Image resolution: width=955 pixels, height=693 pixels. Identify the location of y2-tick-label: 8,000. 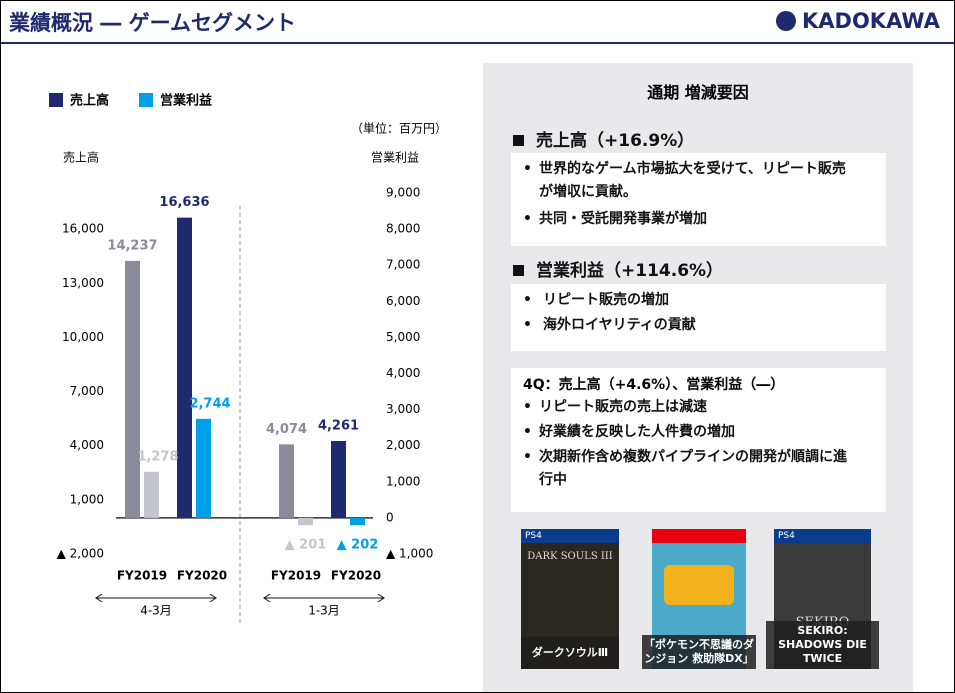
(403, 229).